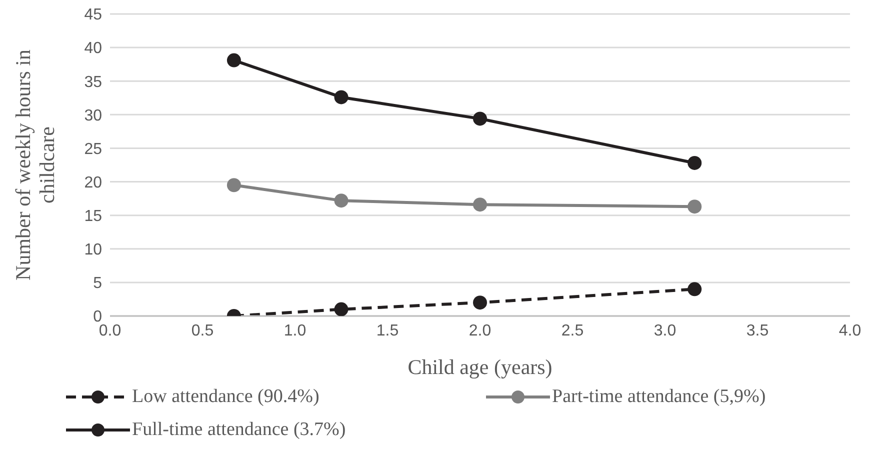 The width and height of the screenshot is (872, 455). Describe the element at coordinates (93, 217) in the screenshot. I see `y-tick-label: 15` at that location.